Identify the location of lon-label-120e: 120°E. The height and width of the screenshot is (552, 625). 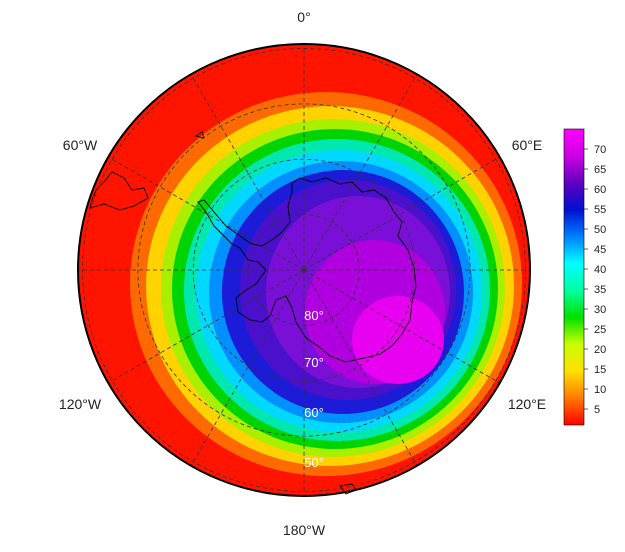
(527, 404).